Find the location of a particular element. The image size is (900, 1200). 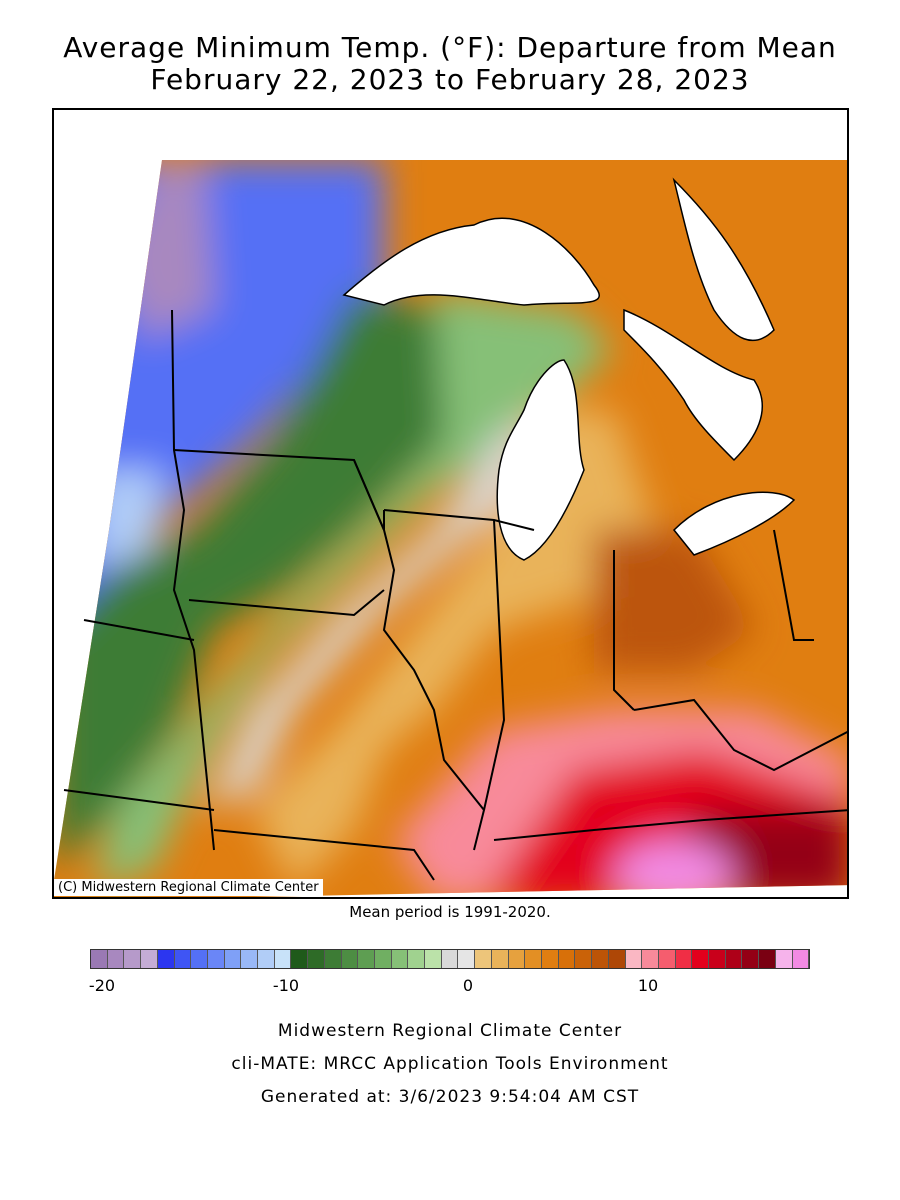

legend-tick-neg10: -10 is located at coordinates (286, 985).